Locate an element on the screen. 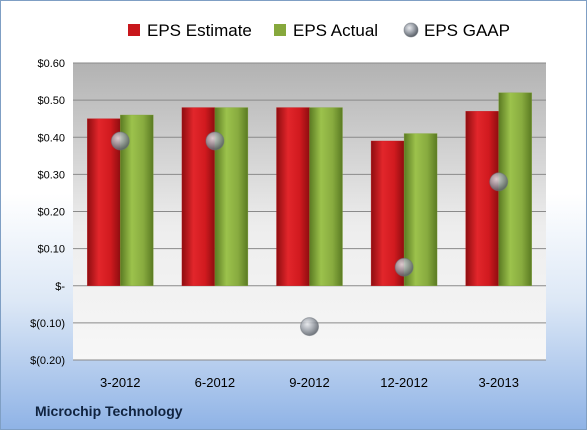  legend-actual-label: EPS Actual is located at coordinates (335, 30).